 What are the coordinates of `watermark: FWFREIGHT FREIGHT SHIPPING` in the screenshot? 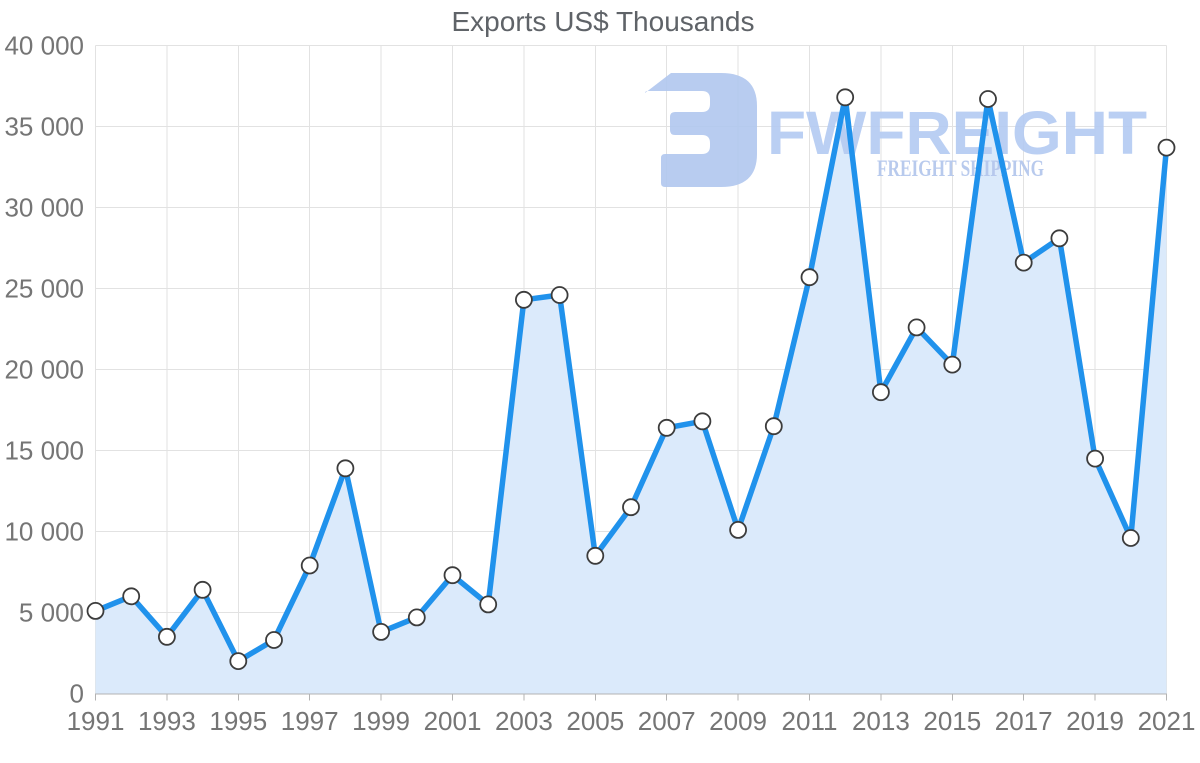 It's located at (896, 130).